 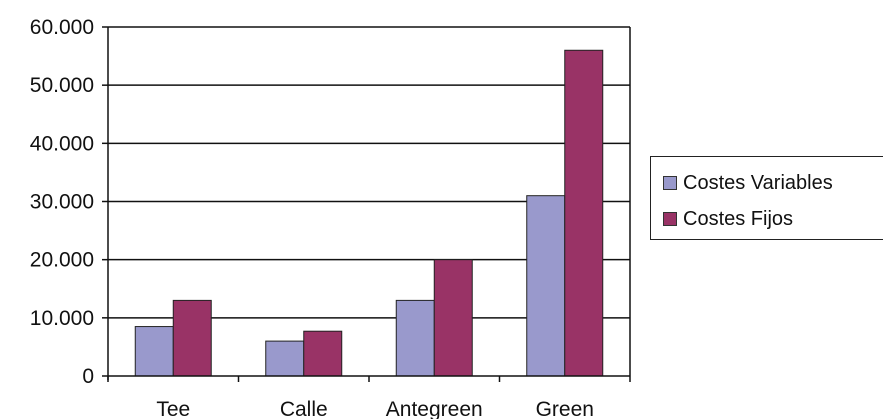 What do you see at coordinates (62, 85) in the screenshot?
I see `y-tick-label-5: 50.000` at bounding box center [62, 85].